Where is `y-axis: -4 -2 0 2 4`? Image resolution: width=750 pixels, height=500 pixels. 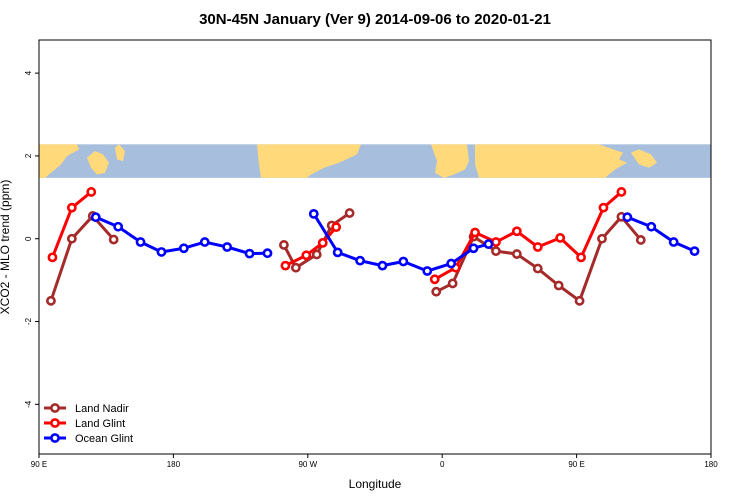 y-axis: -4 -2 0 2 4 is located at coordinates (31, 239).